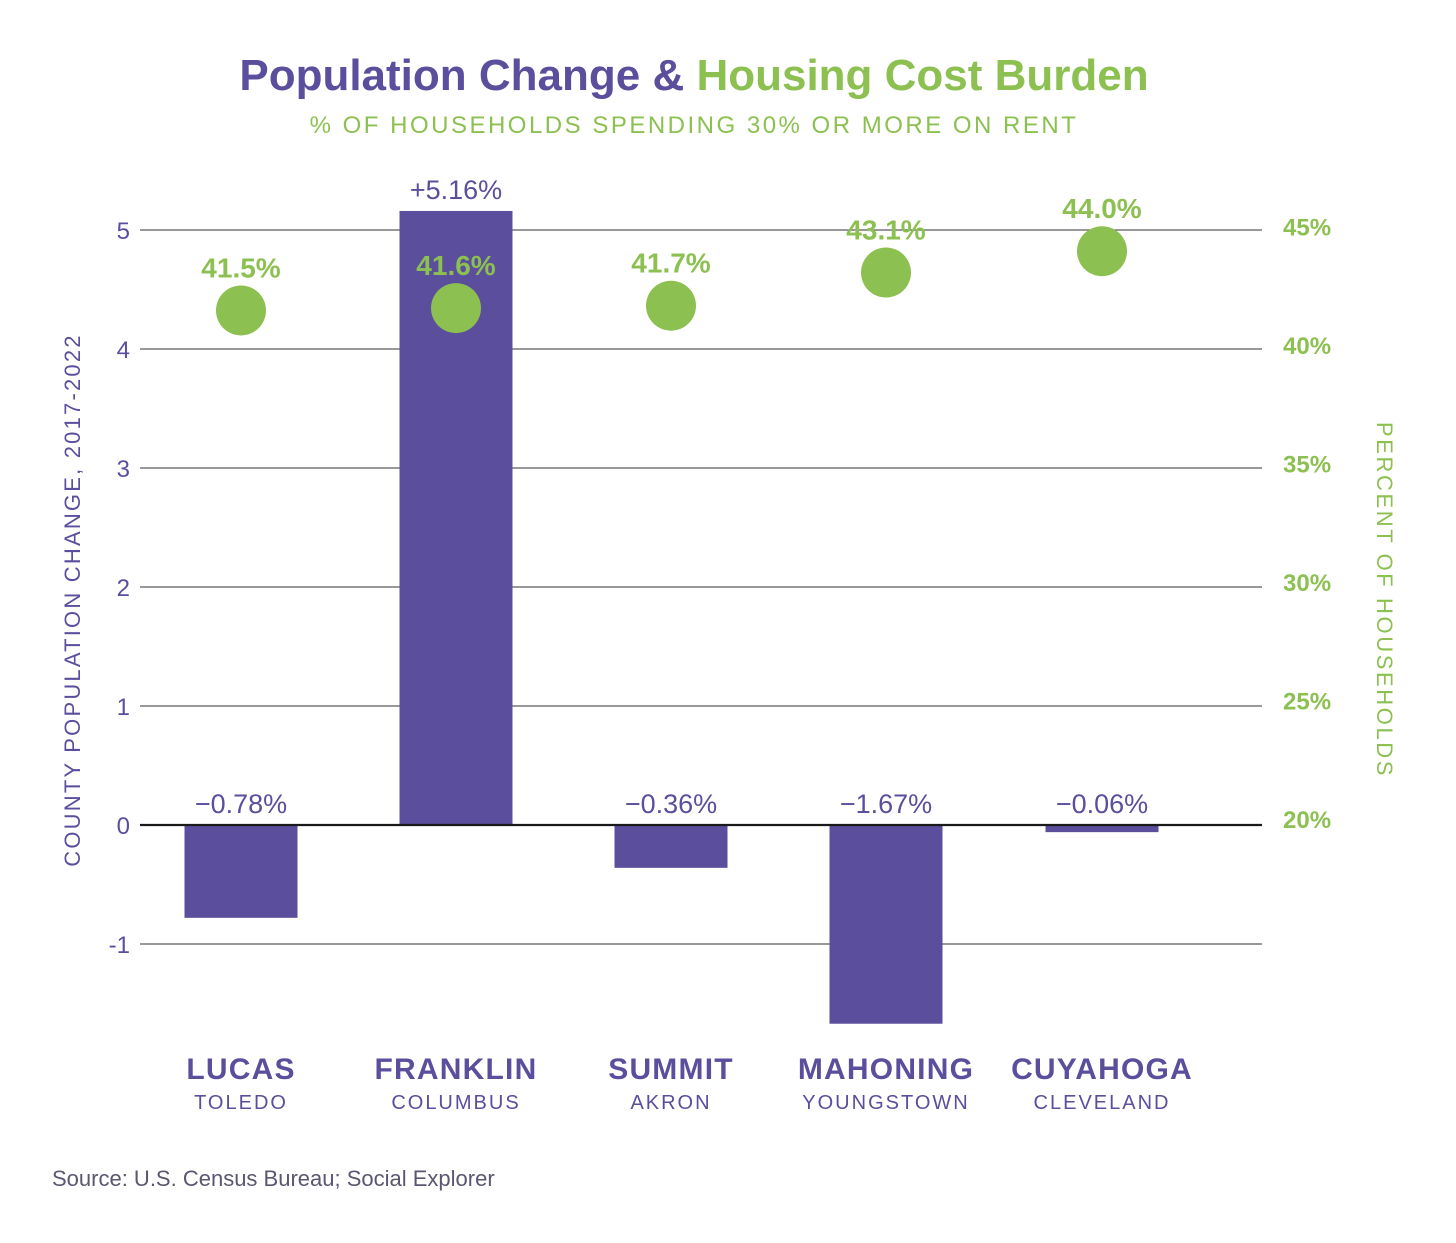  Describe the element at coordinates (72, 599) in the screenshot. I see `y-axis-title: COUNTY POPULATION CHANGE, 2017-2022` at that location.